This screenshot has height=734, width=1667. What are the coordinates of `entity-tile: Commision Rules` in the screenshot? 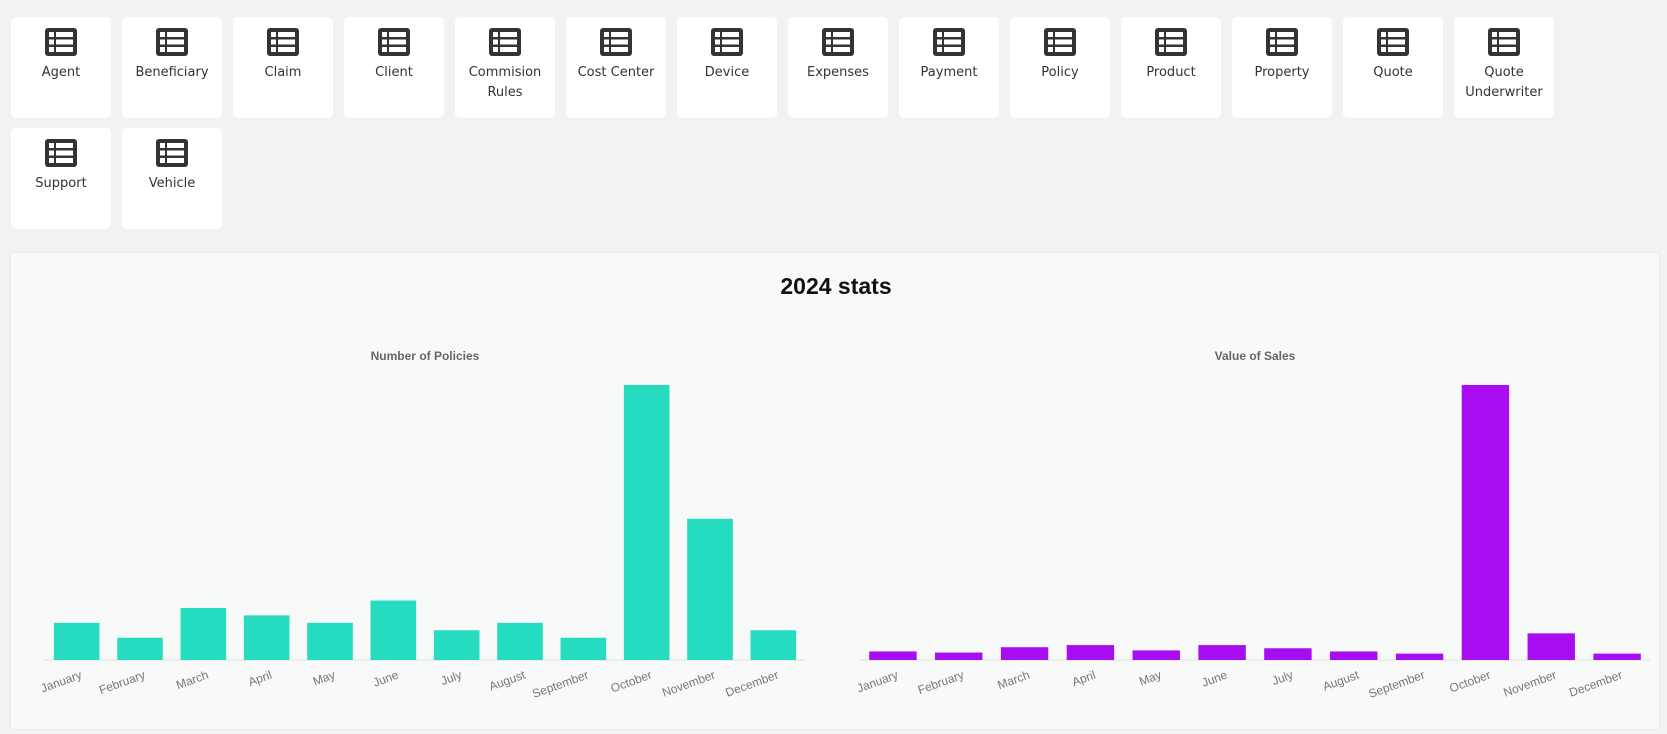 It's located at (505, 67).